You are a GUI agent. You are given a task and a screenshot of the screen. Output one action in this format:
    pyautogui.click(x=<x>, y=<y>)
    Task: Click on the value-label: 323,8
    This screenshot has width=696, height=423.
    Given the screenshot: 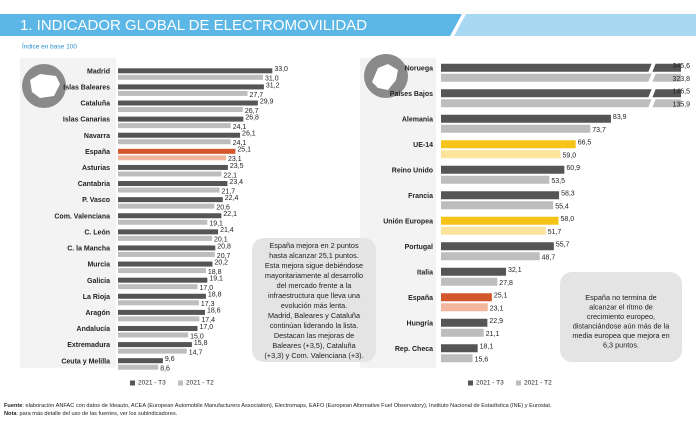 What is the action you would take?
    pyautogui.click(x=681, y=79)
    